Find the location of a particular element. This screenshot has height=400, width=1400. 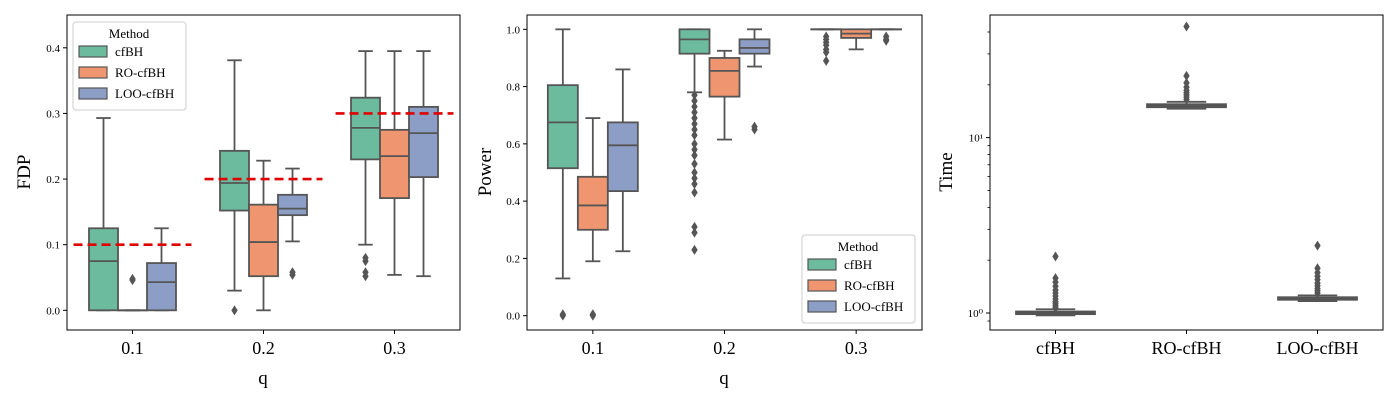

fdp-x-tick-label: 0.1 is located at coordinates (132, 348).